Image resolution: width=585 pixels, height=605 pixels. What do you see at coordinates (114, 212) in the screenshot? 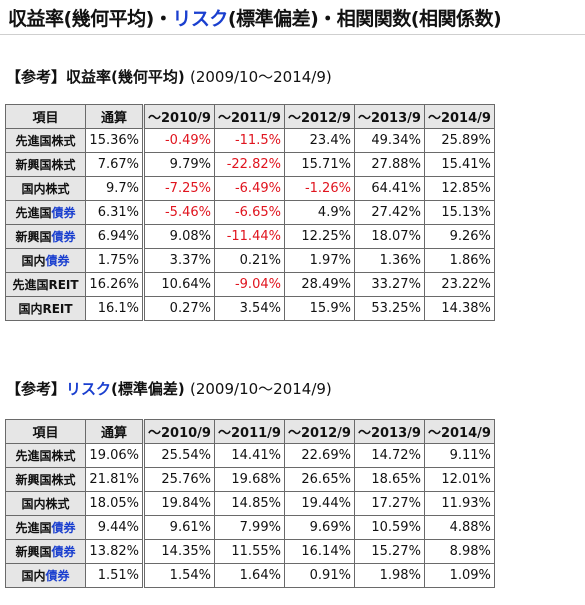
I see `table-cell: 6.31%` at bounding box center [114, 212].